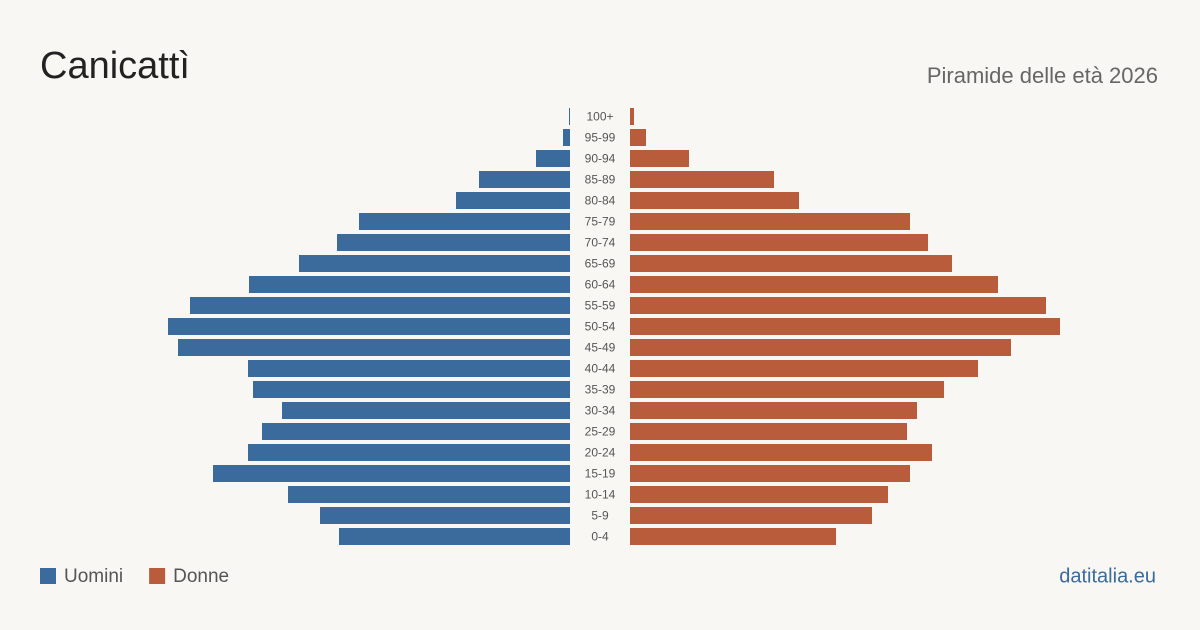 The image size is (1200, 630). I want to click on age-label: 60-64, so click(600, 285).